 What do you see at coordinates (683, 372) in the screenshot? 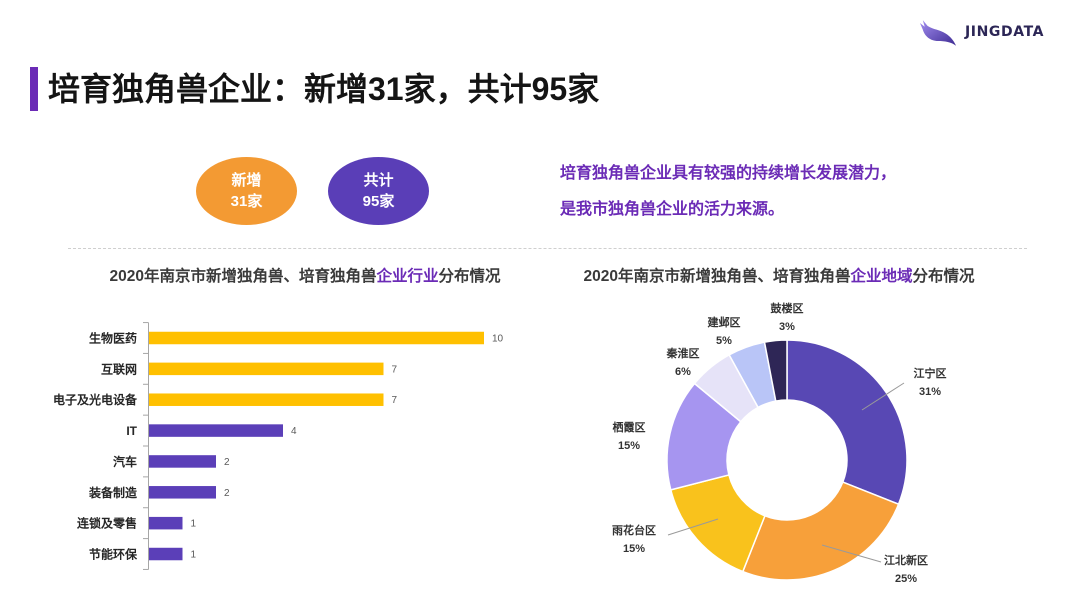
I see `slice-percent-label: 6%` at bounding box center [683, 372].